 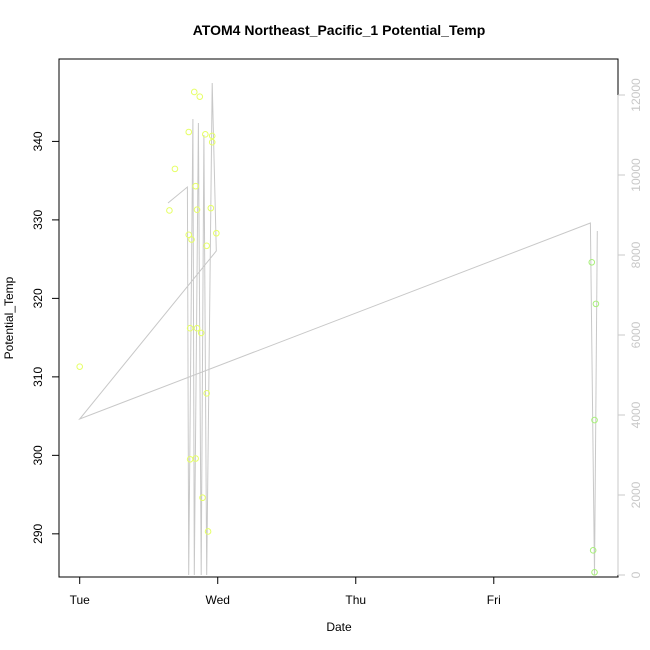 What do you see at coordinates (38, 377) in the screenshot?
I see `y-tick-label: 310` at bounding box center [38, 377].